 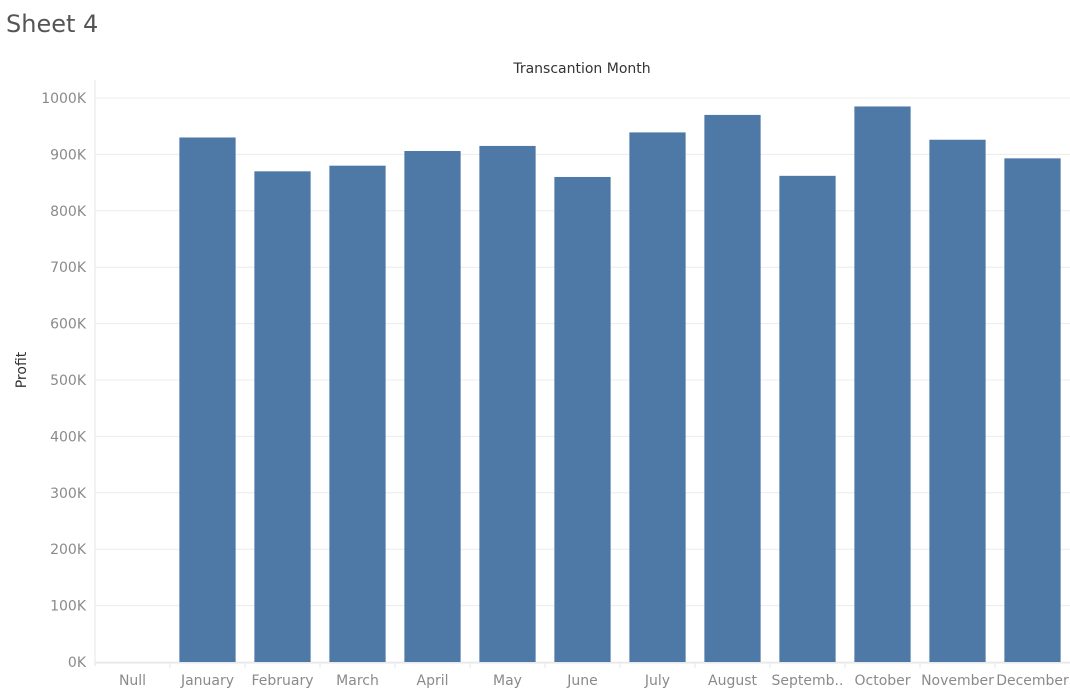 I want to click on y-tick-label: 1000K, so click(x=64, y=99).